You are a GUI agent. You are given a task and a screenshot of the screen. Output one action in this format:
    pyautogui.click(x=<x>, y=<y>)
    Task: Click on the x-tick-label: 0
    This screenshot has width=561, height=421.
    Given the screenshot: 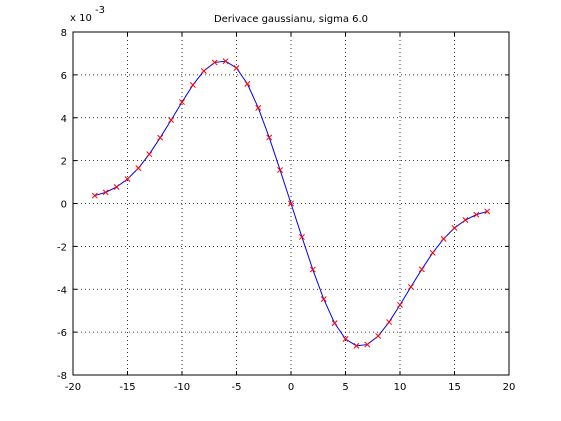 What is the action you would take?
    pyautogui.click(x=291, y=387)
    